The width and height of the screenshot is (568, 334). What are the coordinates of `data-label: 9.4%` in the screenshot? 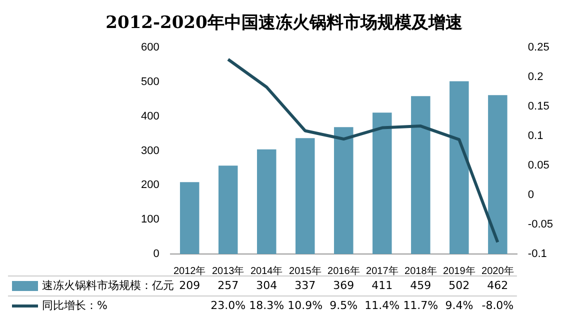 It's located at (459, 305).